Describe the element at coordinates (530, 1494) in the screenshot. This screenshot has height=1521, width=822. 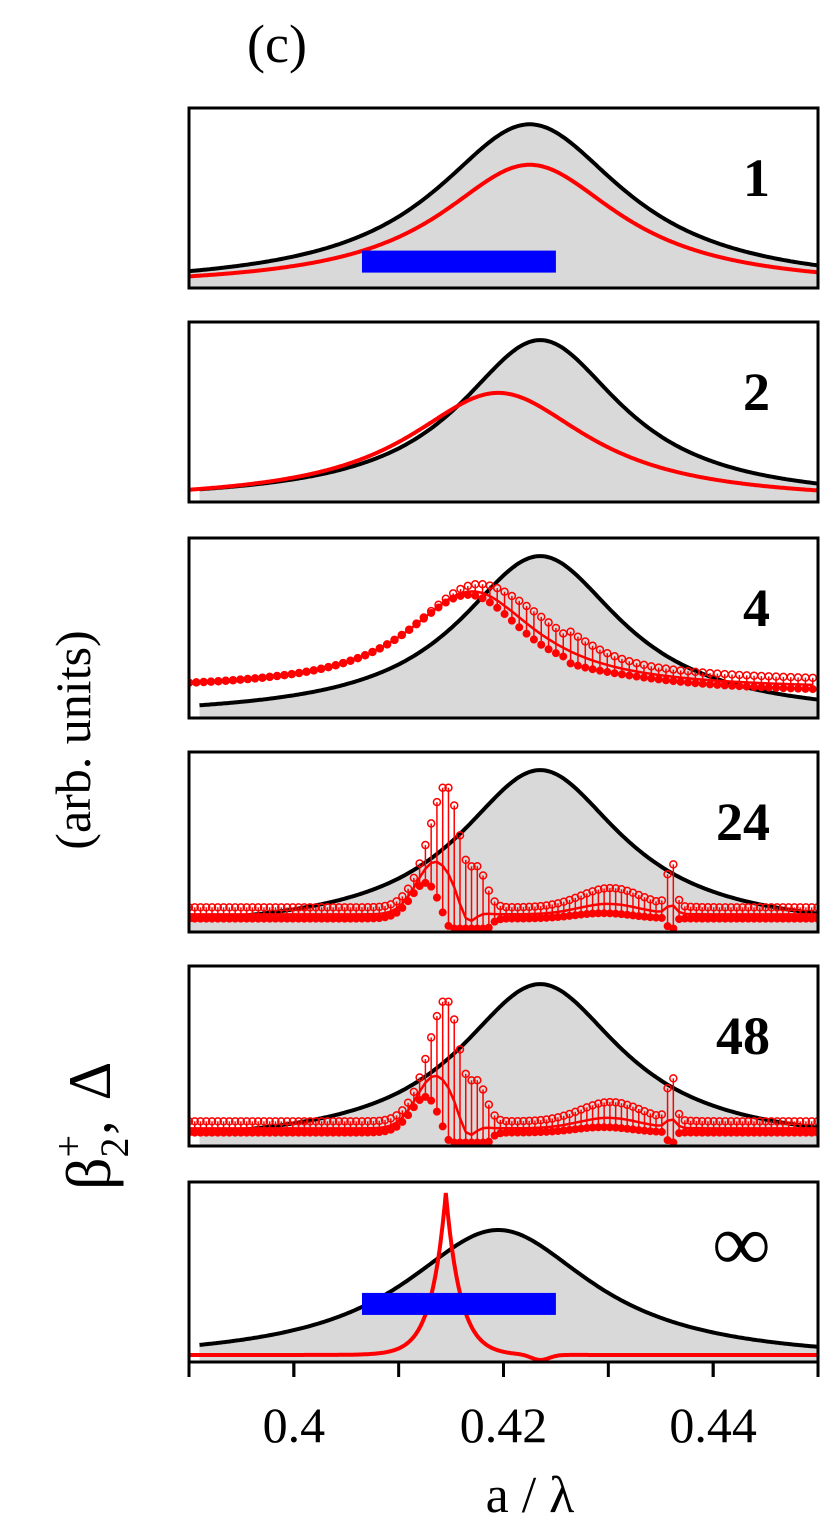
I see `x-axis-label: a / λ` at that location.